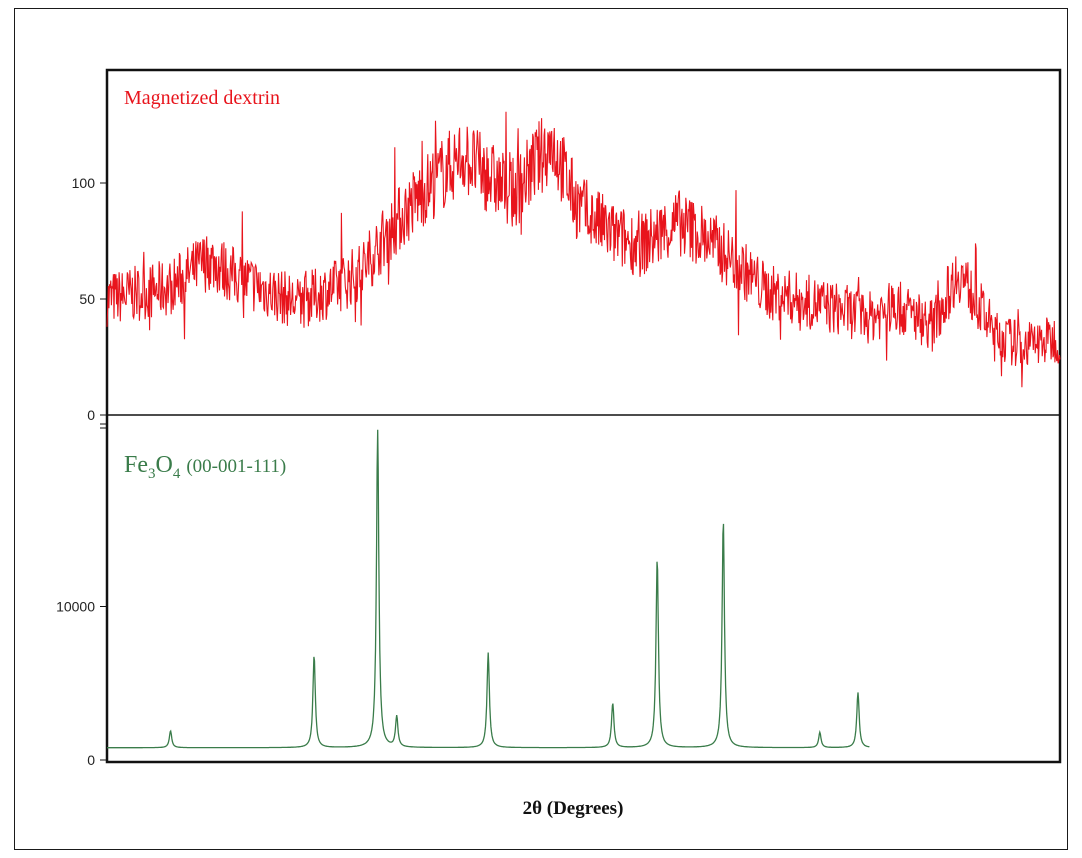 The height and width of the screenshot is (858, 1082). Describe the element at coordinates (236, 466) in the screenshot. I see `label-ref: (00-001-111)` at that location.